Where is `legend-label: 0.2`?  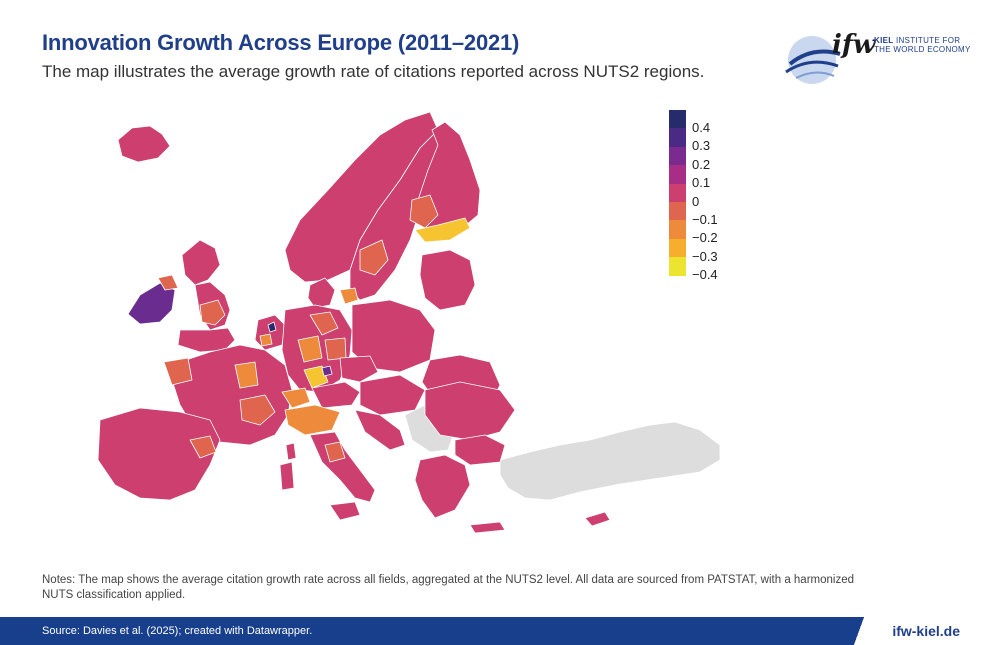 legend-label: 0.2 is located at coordinates (701, 164).